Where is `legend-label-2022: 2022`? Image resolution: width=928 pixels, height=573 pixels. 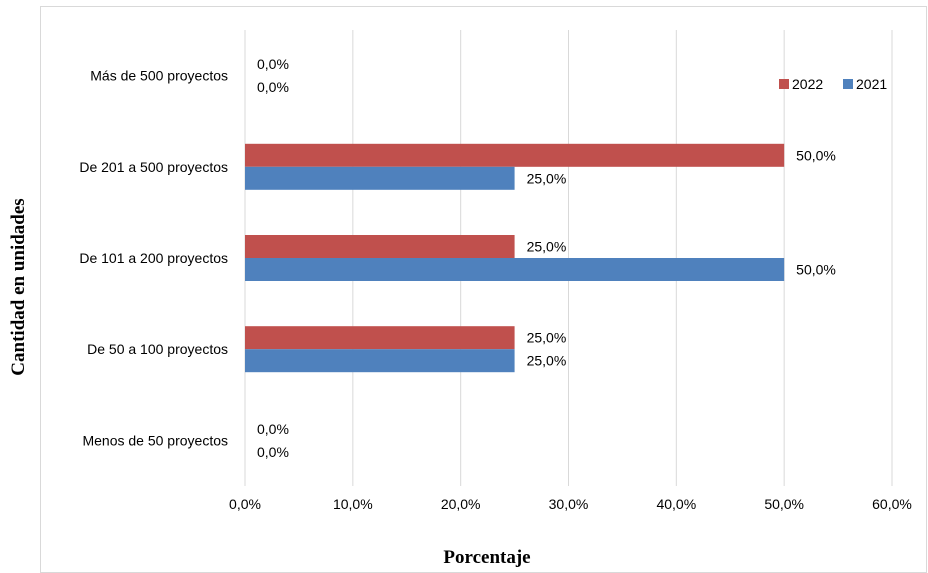
legend-label-2022: 2022 is located at coordinates (807, 84).